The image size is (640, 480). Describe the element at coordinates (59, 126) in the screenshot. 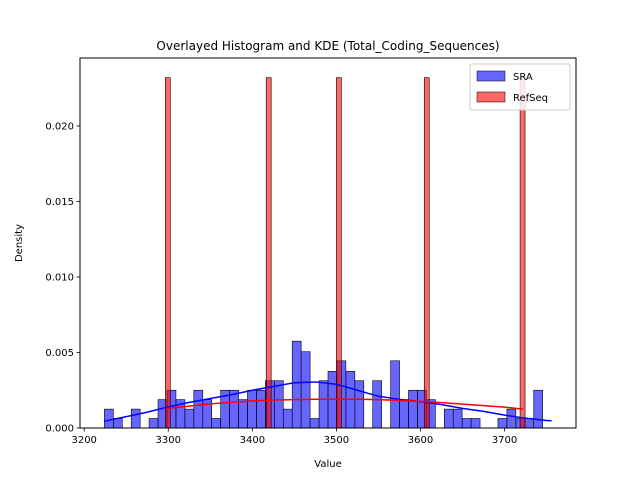

I see `y-tick-label: 0.020` at that location.